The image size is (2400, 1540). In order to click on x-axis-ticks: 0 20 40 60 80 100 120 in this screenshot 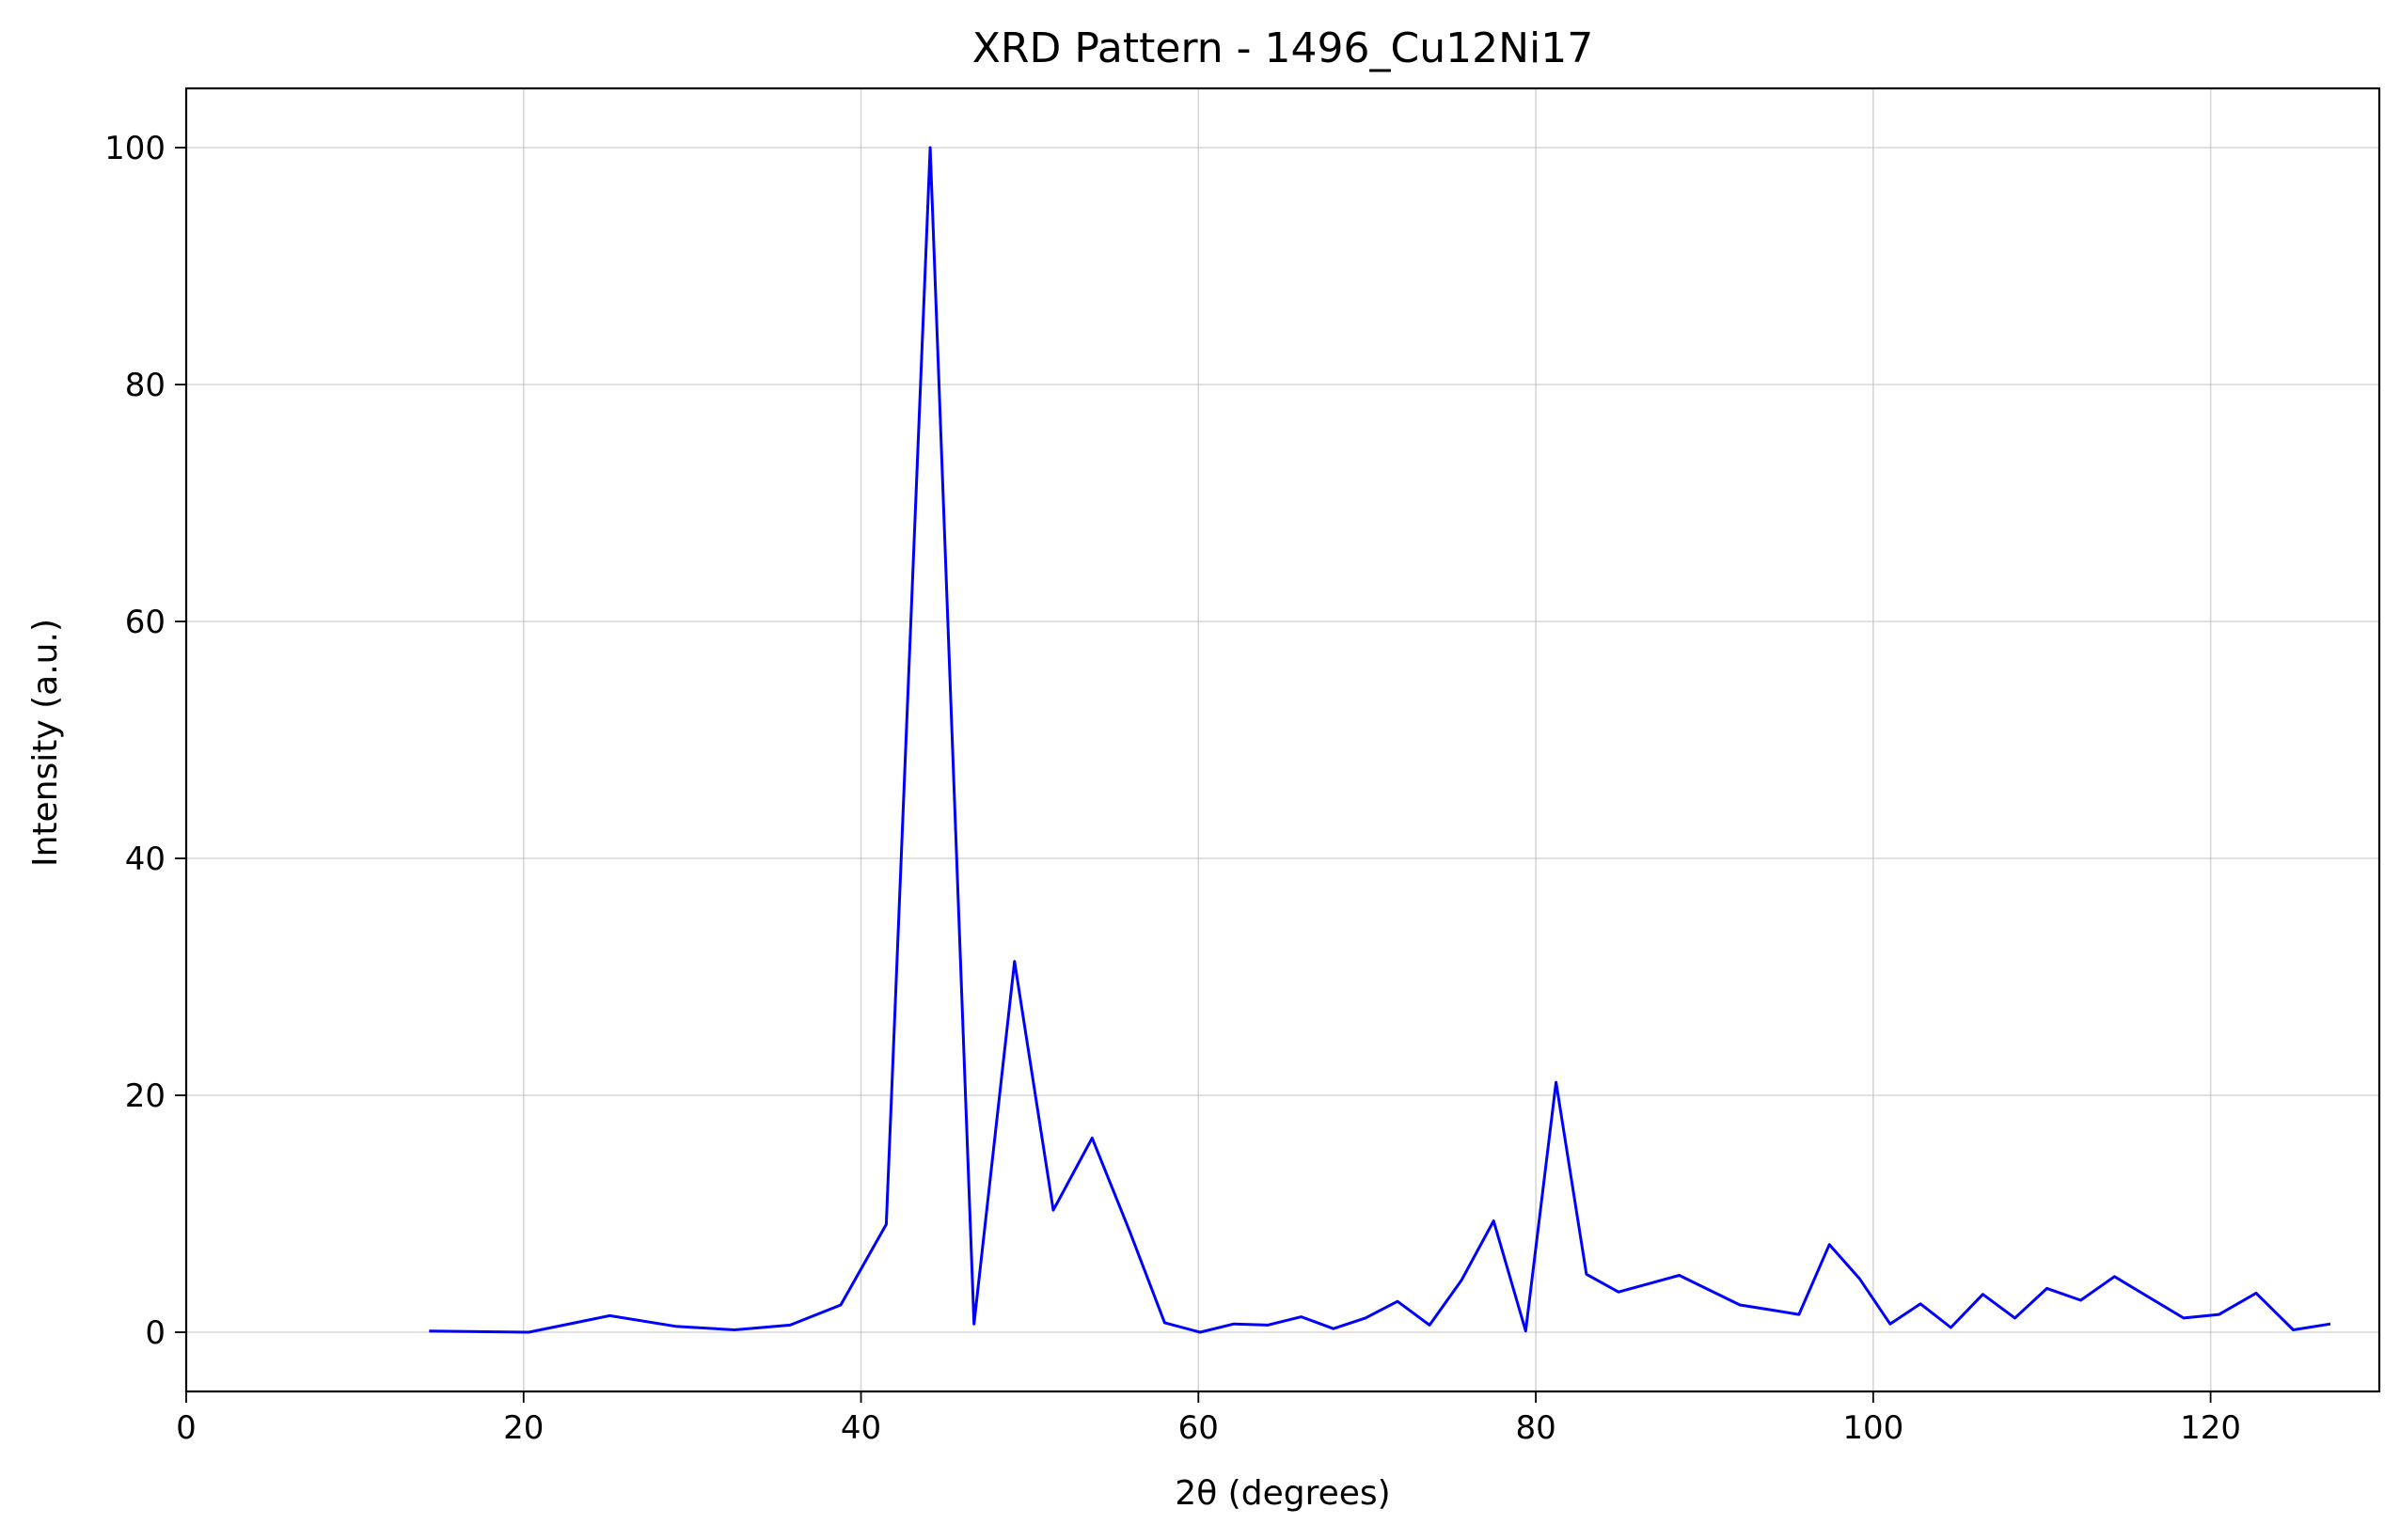, I will do `click(1208, 1419)`.